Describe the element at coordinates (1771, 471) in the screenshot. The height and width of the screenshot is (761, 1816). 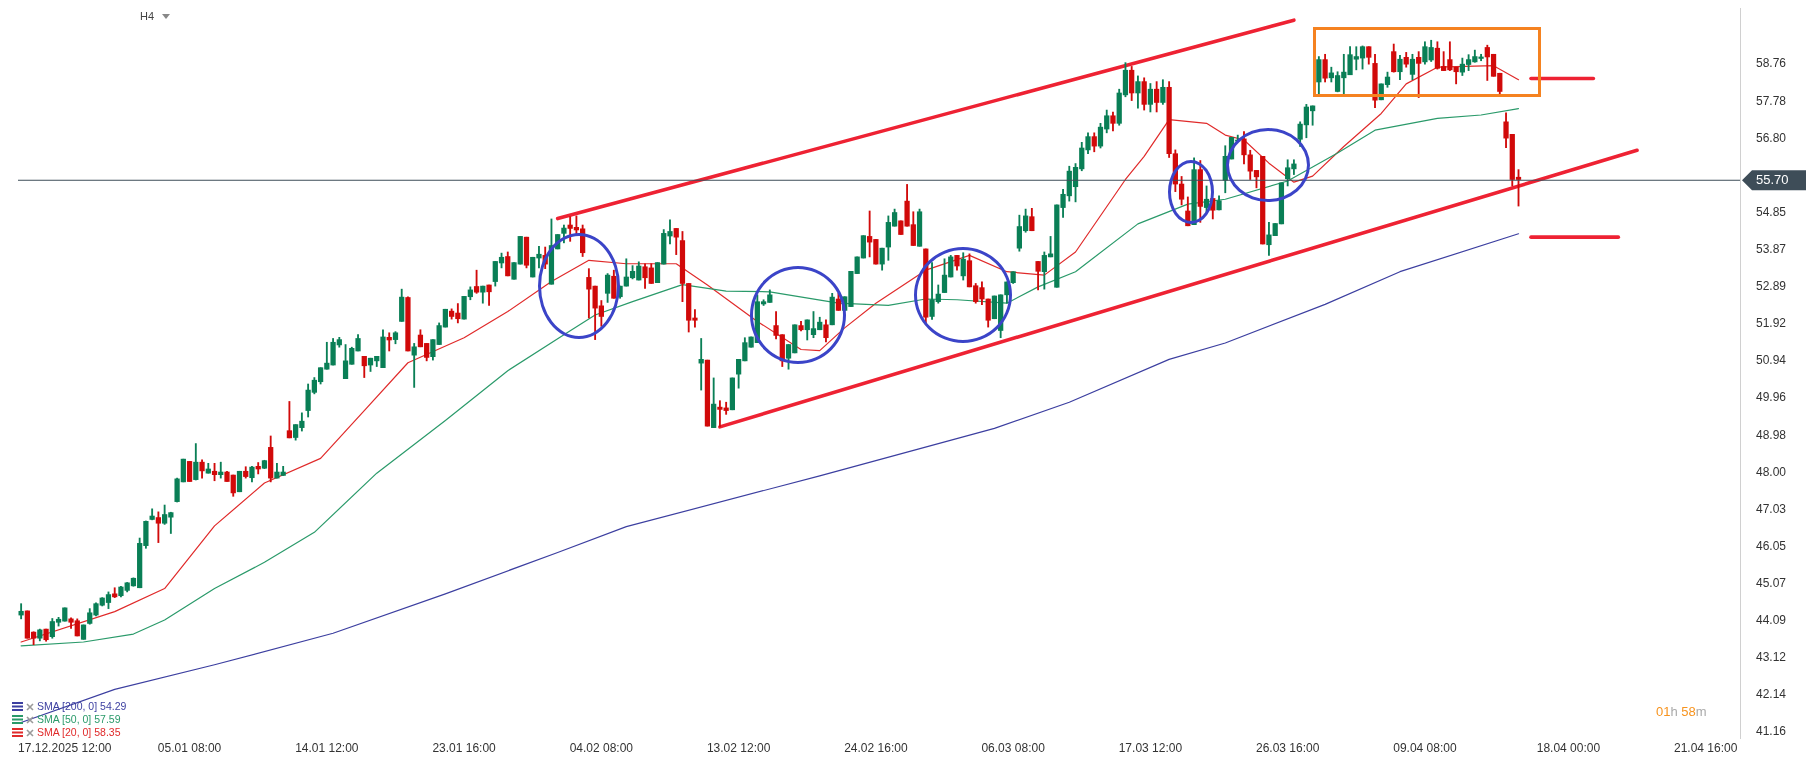
I see `y-tick-label: 48.00` at that location.